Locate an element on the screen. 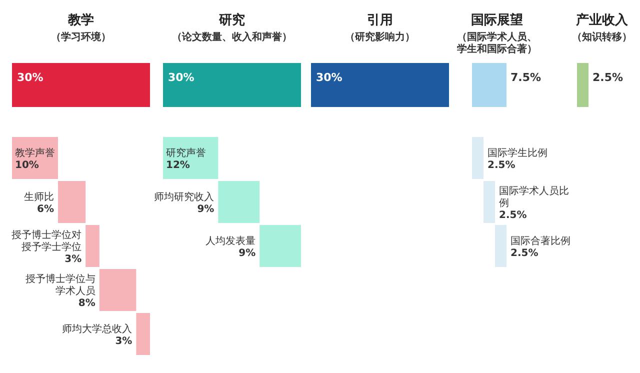 This screenshot has height=373, width=640. category-label: 国际学术人员比例 is located at coordinates (534, 197).